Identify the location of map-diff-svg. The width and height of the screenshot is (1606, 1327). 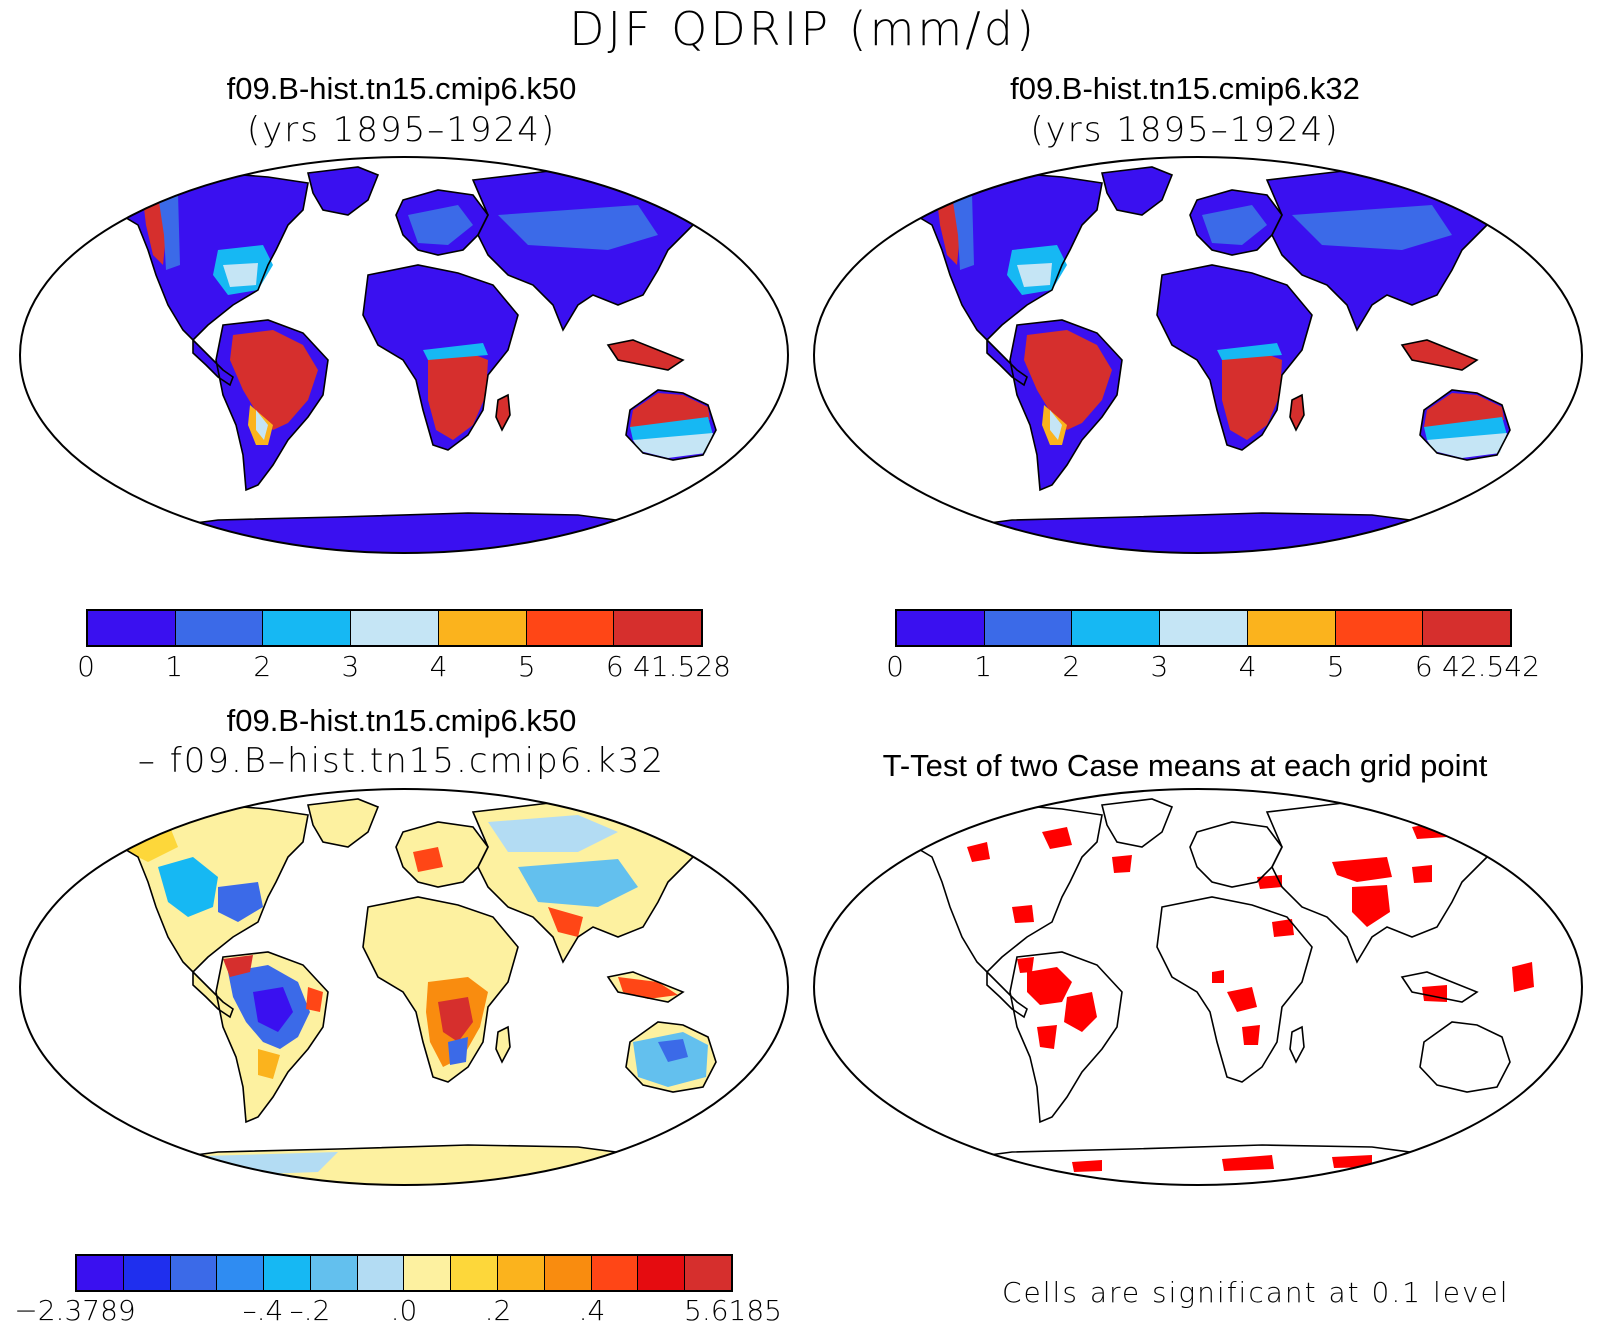
(404, 987).